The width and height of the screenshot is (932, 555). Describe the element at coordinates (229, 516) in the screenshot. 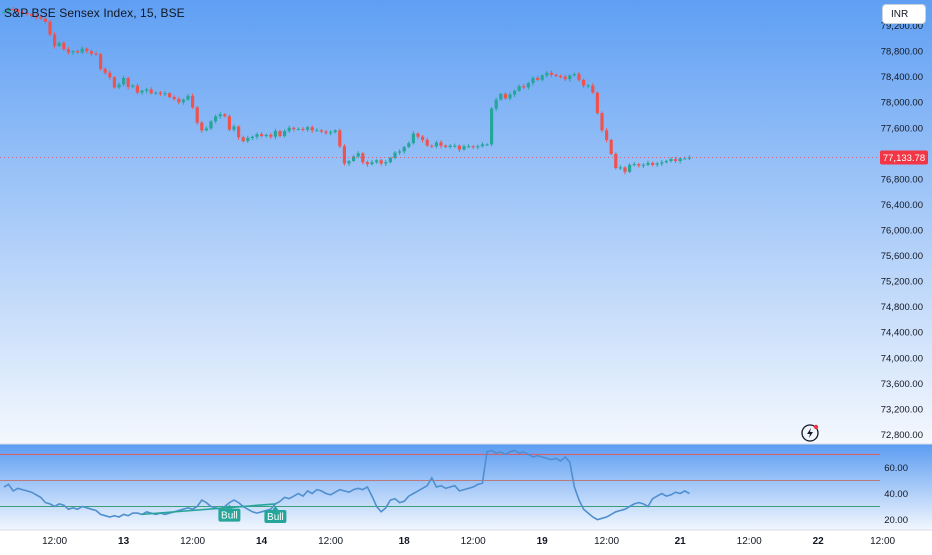

I see `bull-label: Bull` at that location.